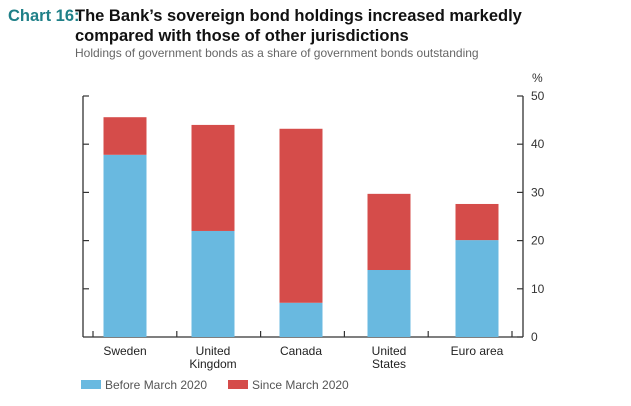 This screenshot has height=406, width=631. Describe the element at coordinates (215, 385) in the screenshot. I see `legend: Before March 2020 Since March 2020` at that location.